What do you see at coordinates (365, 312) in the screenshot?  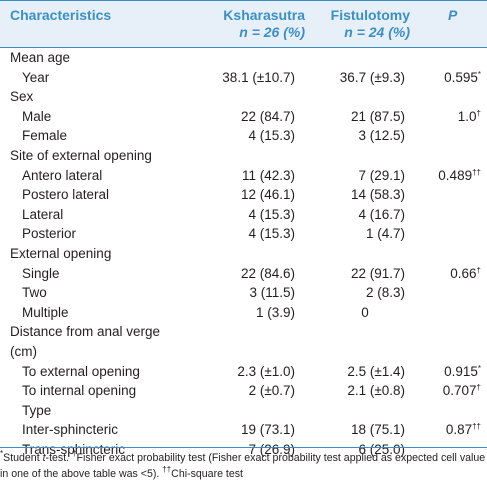 I see `fistulotomy-value: 0` at bounding box center [365, 312].